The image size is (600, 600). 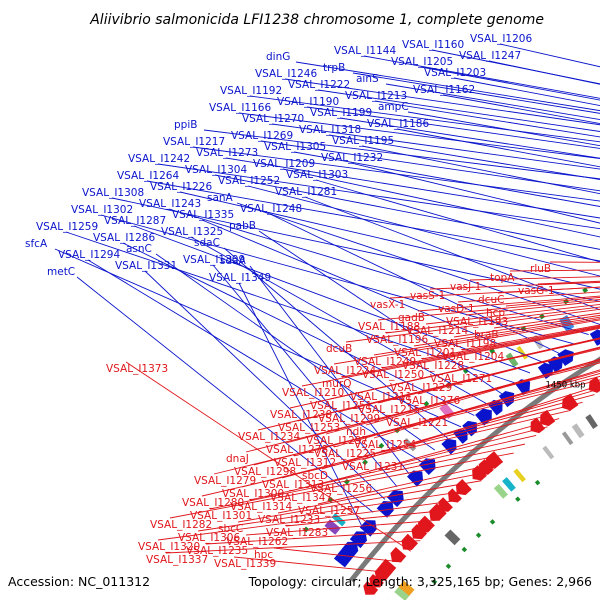 I want to click on gene-label: VSAL_I1302, so click(x=102, y=210).